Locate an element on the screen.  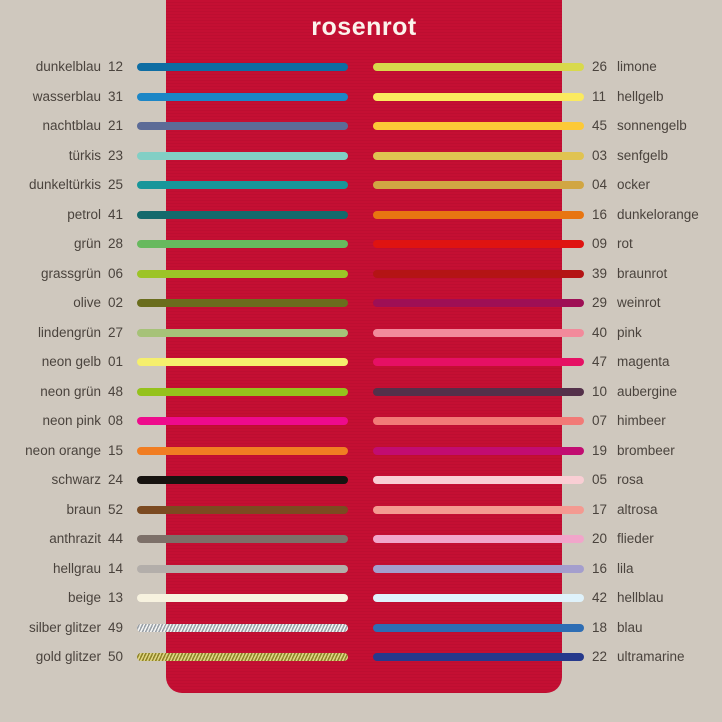
color-number: 05 is located at coordinates (600, 479).